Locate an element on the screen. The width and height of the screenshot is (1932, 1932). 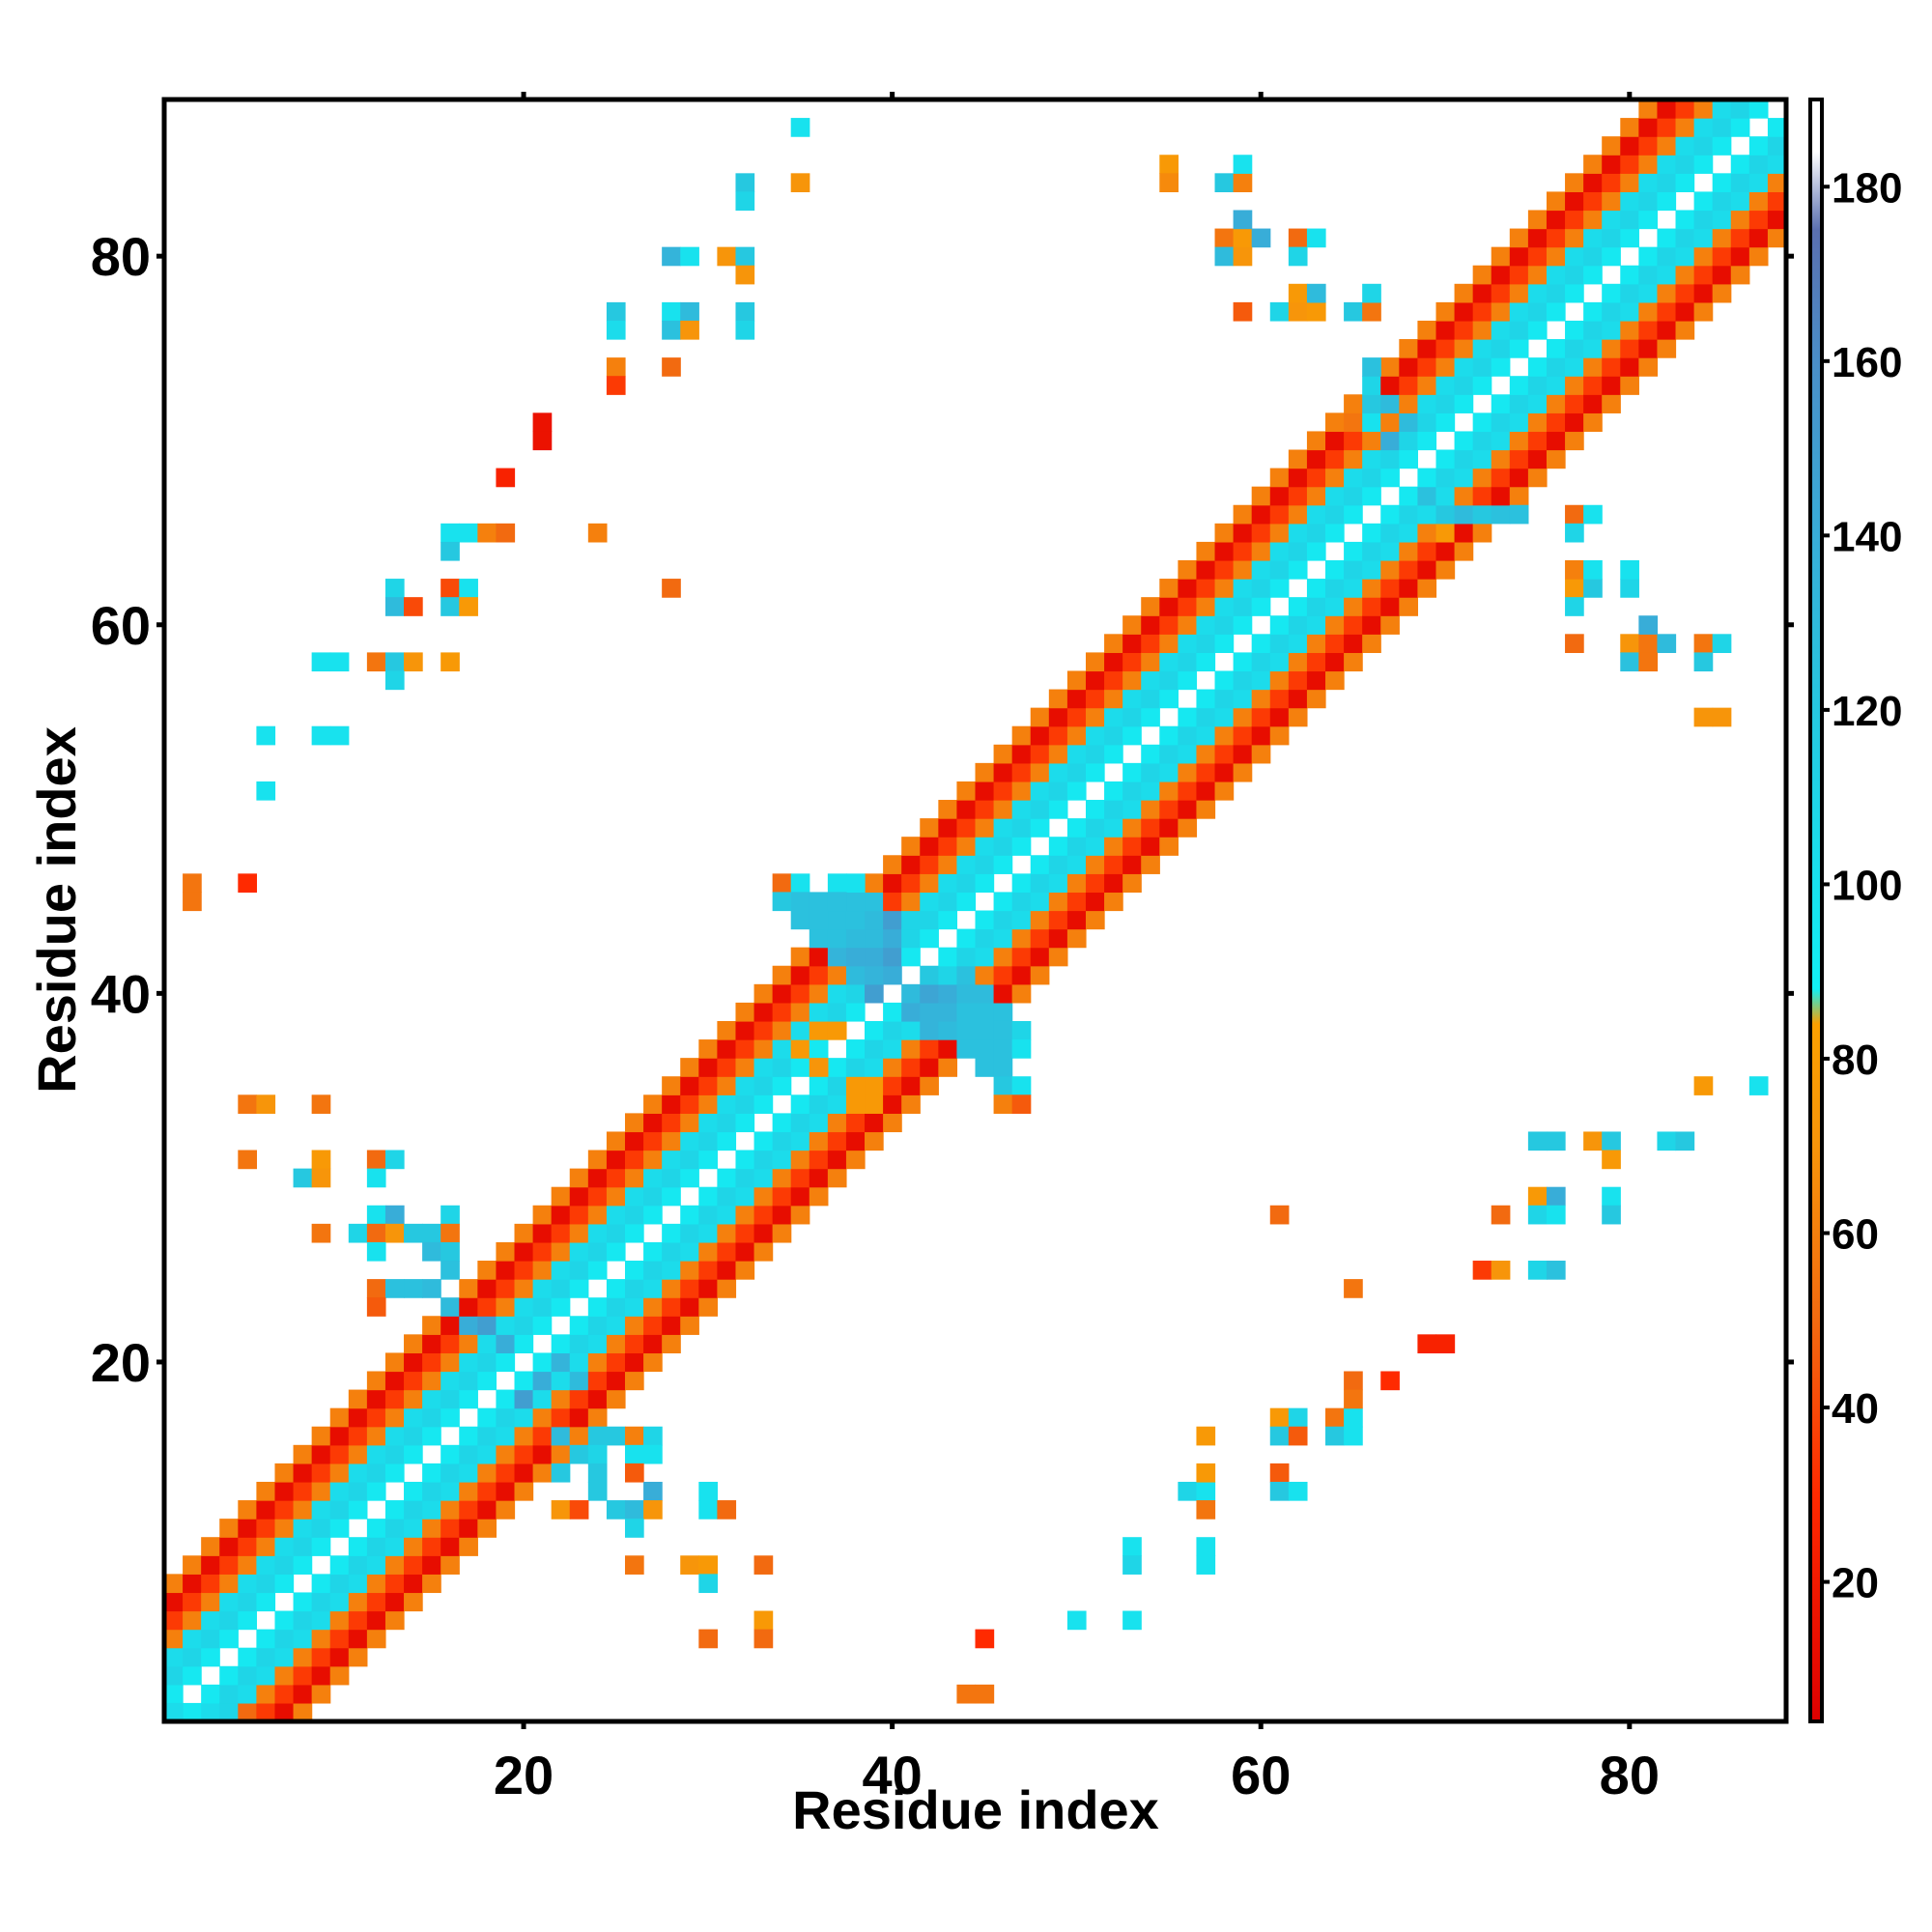
colorbar-tick-label: 60 is located at coordinates (1855, 1234).